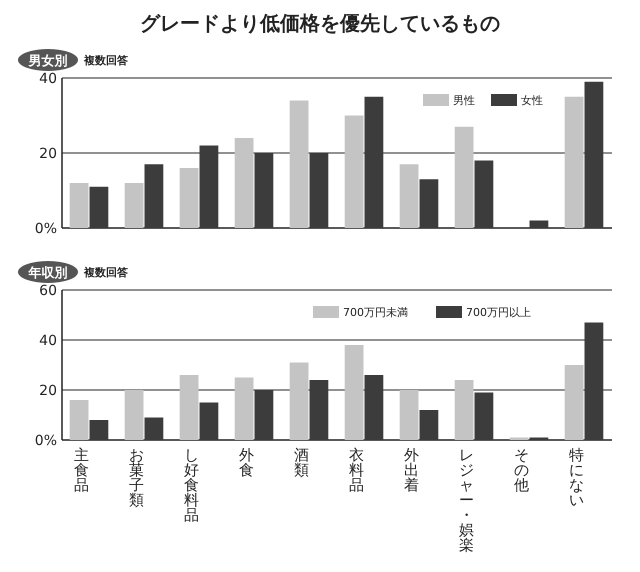 The width and height of the screenshot is (640, 572). I want to click on y-tick-label: 60, so click(48, 291).